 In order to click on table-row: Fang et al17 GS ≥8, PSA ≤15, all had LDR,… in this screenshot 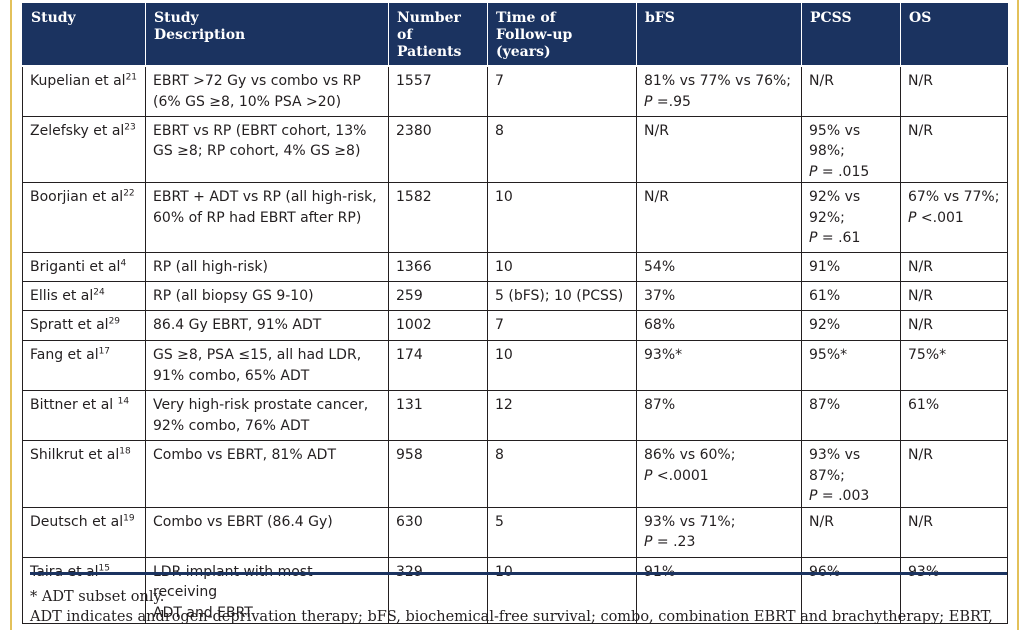, I will do `click(515, 365)`.